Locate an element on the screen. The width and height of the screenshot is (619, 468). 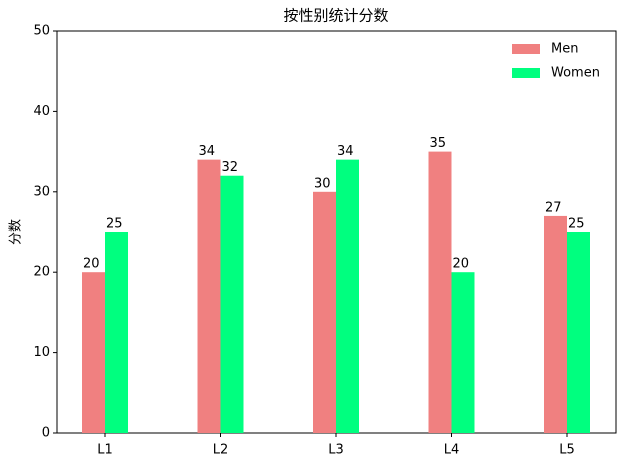
value-label: 32 is located at coordinates (230, 167).